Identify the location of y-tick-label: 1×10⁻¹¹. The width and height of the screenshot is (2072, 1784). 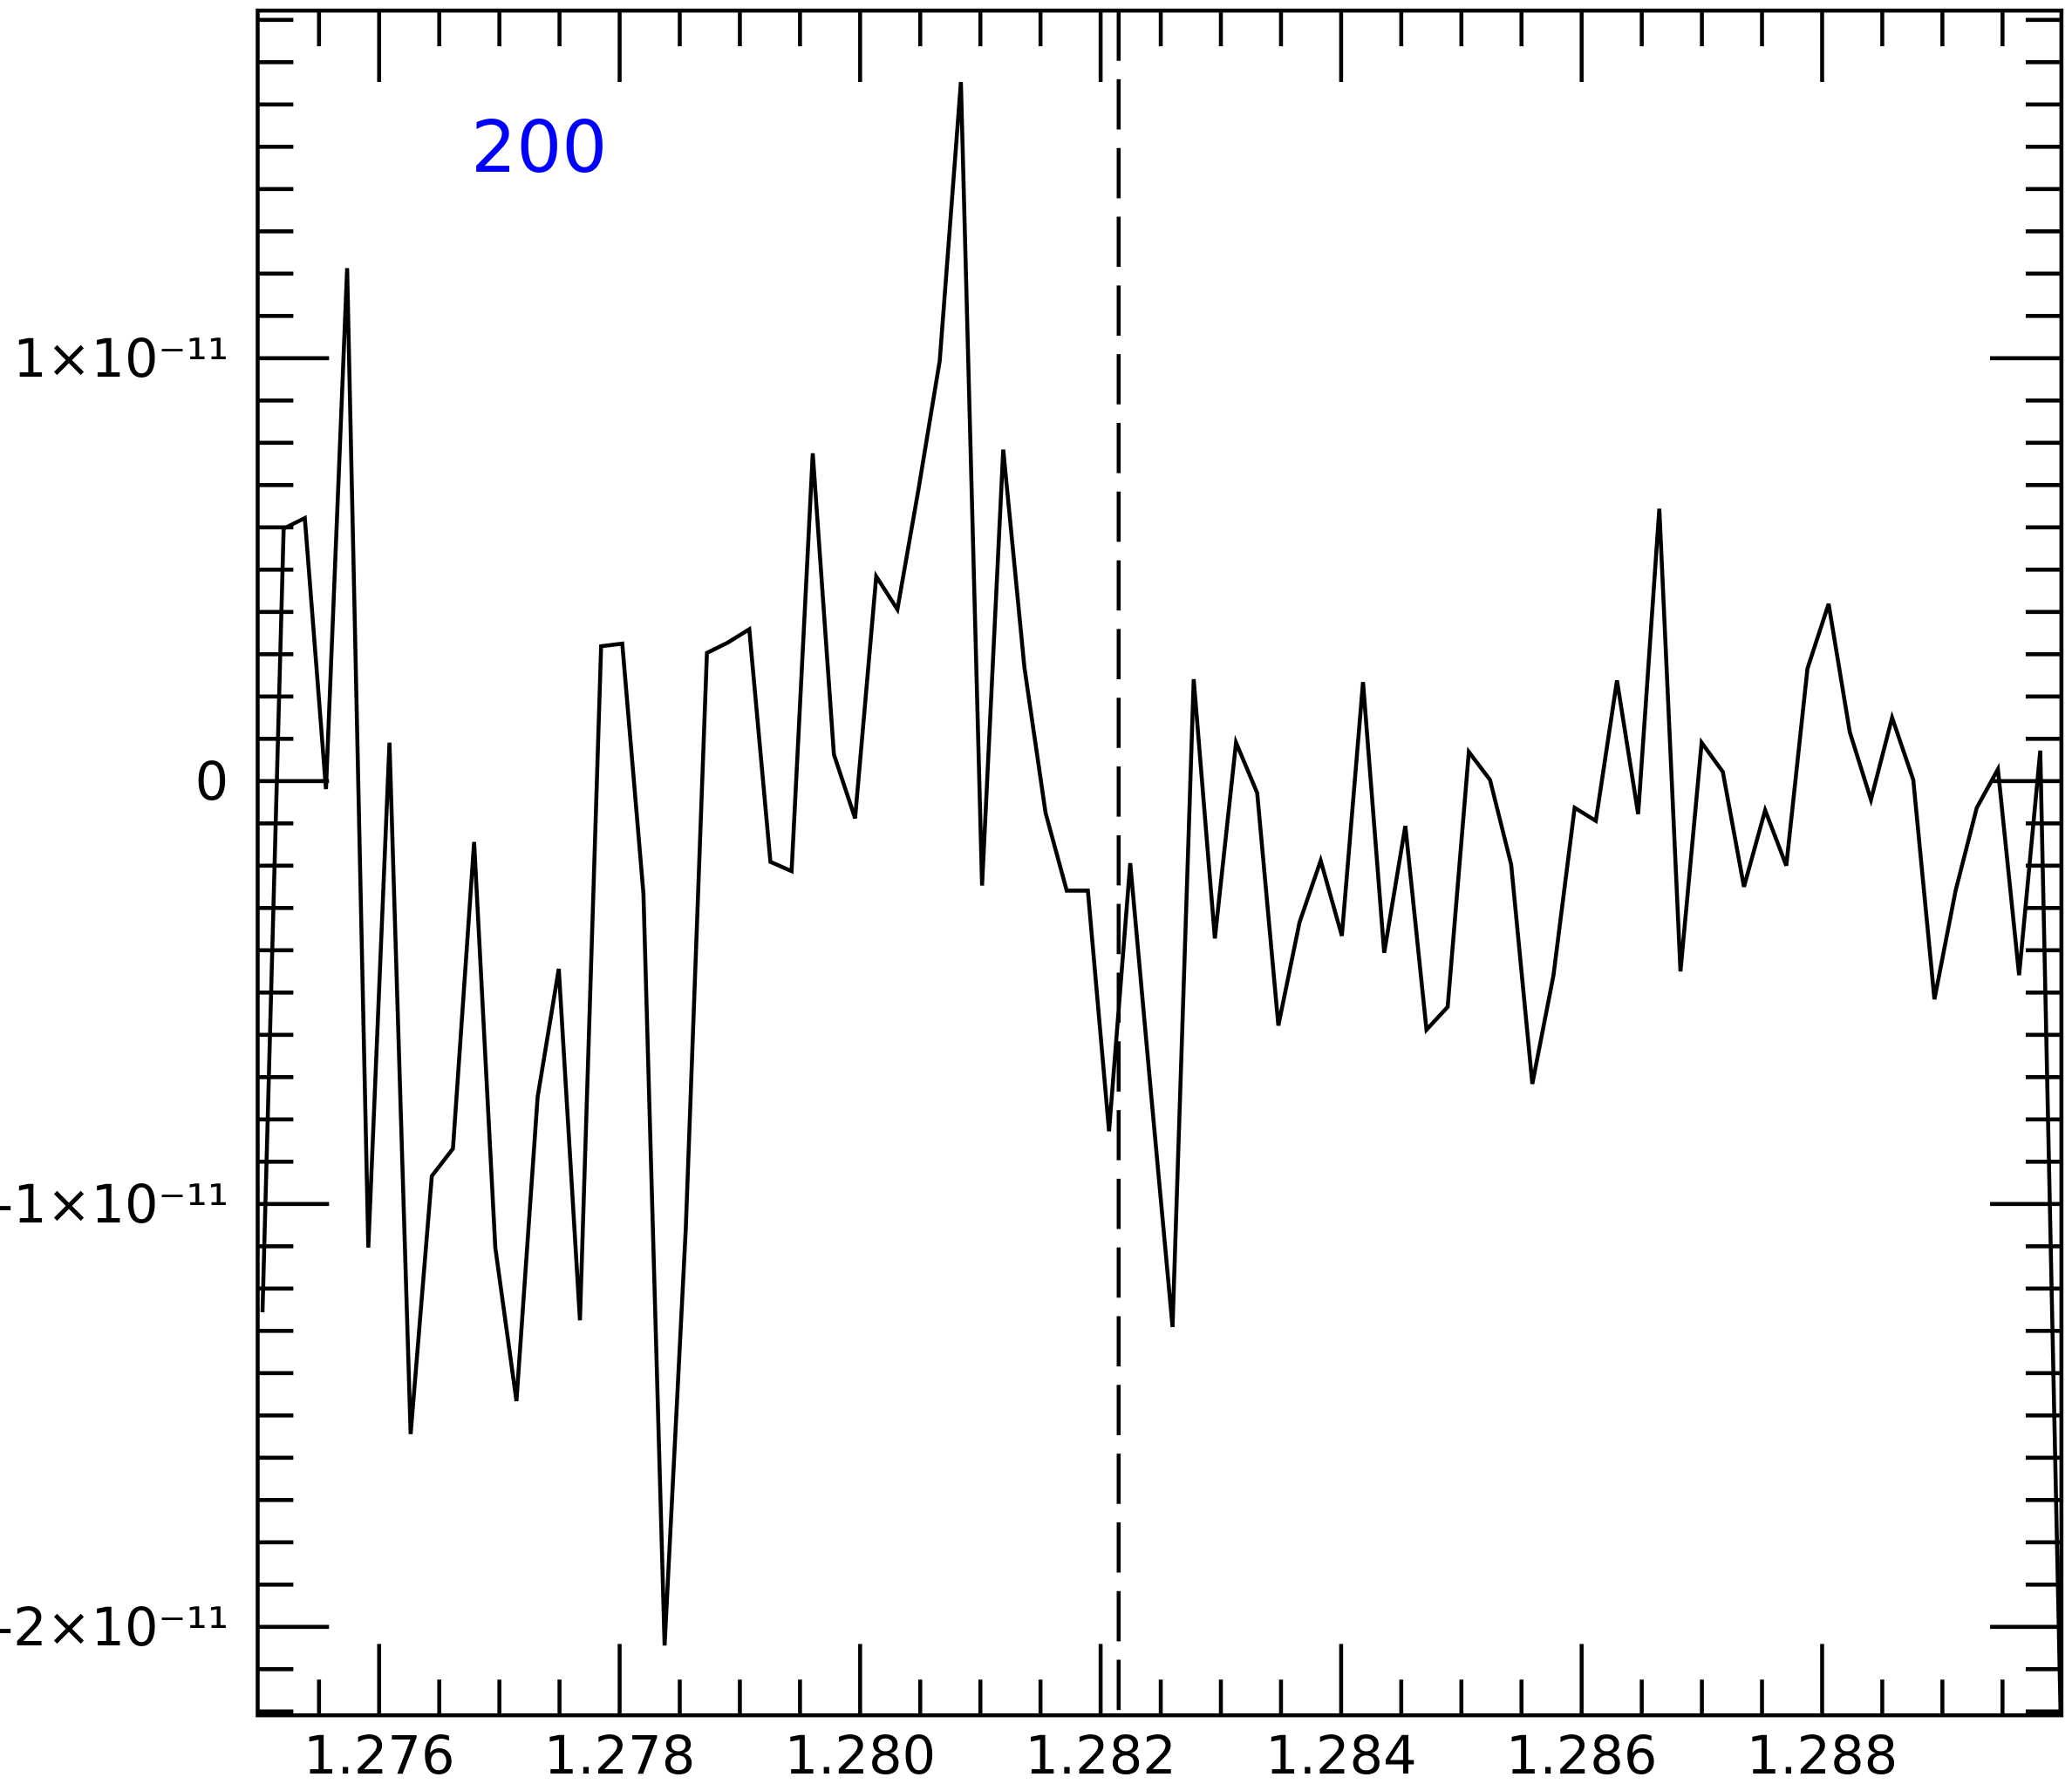
(120, 359).